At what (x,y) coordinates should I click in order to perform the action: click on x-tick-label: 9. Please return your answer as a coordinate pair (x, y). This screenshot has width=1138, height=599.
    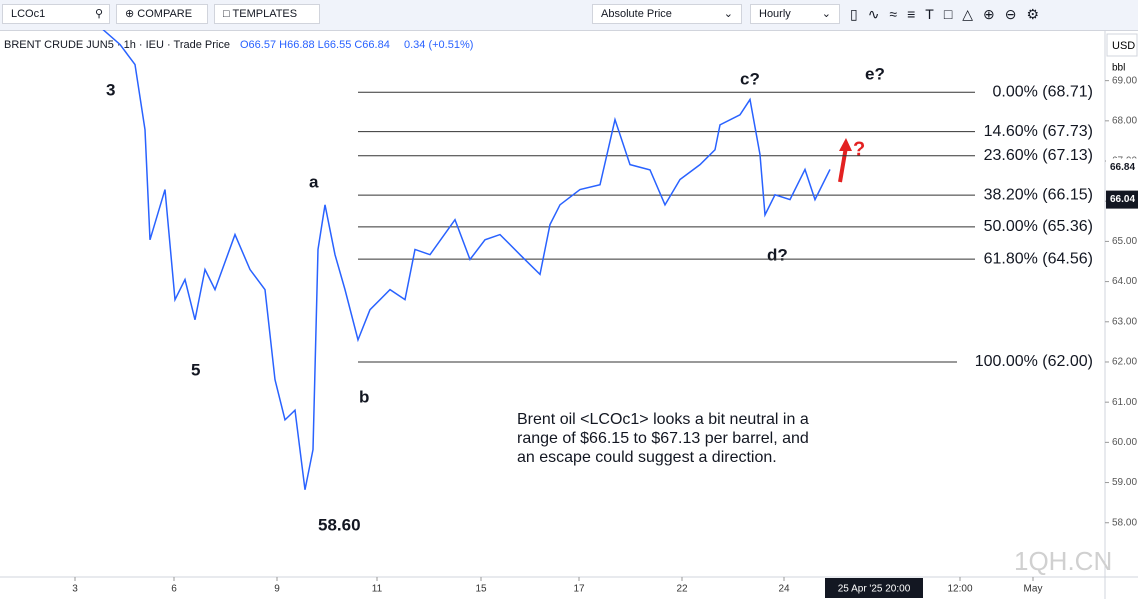
    Looking at the image, I should click on (277, 589).